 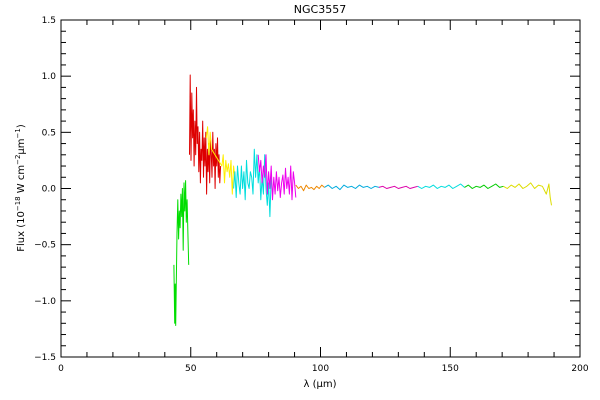 I want to click on y-tick-label: 1.5, so click(x=49, y=21).